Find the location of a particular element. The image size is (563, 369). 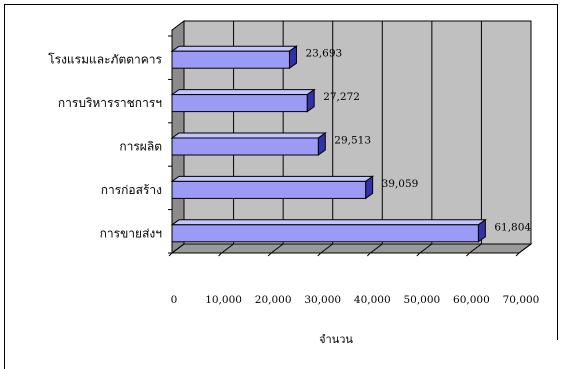

category-label: การก่อสร้าง is located at coordinates (131, 190).